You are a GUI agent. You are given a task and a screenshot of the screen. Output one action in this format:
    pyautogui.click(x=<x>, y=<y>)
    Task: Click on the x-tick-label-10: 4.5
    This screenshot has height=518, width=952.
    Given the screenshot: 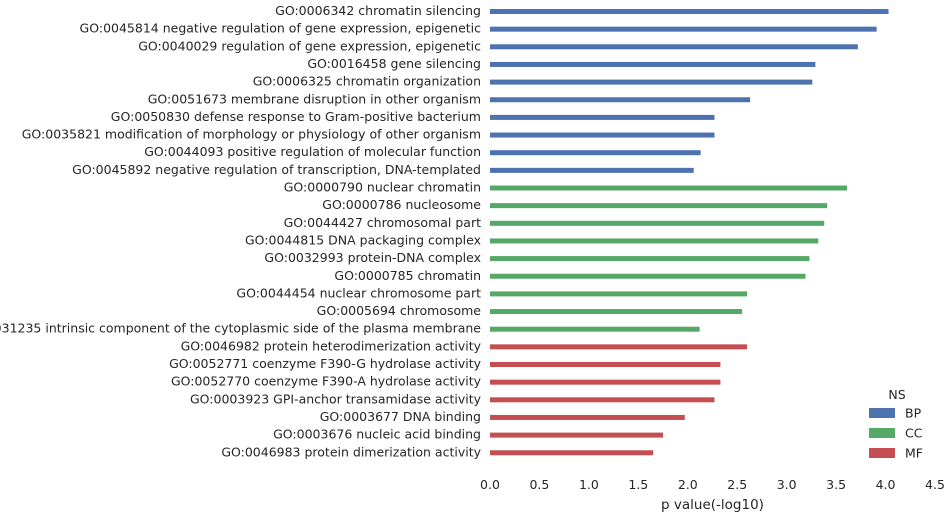 What is the action you would take?
    pyautogui.click(x=935, y=484)
    